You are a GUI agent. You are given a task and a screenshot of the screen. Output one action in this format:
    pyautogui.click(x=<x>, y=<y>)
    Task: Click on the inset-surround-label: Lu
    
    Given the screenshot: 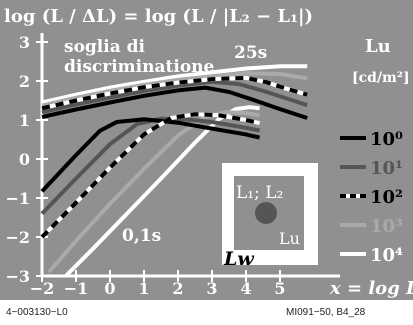 What is the action you would take?
    pyautogui.click(x=289, y=238)
    